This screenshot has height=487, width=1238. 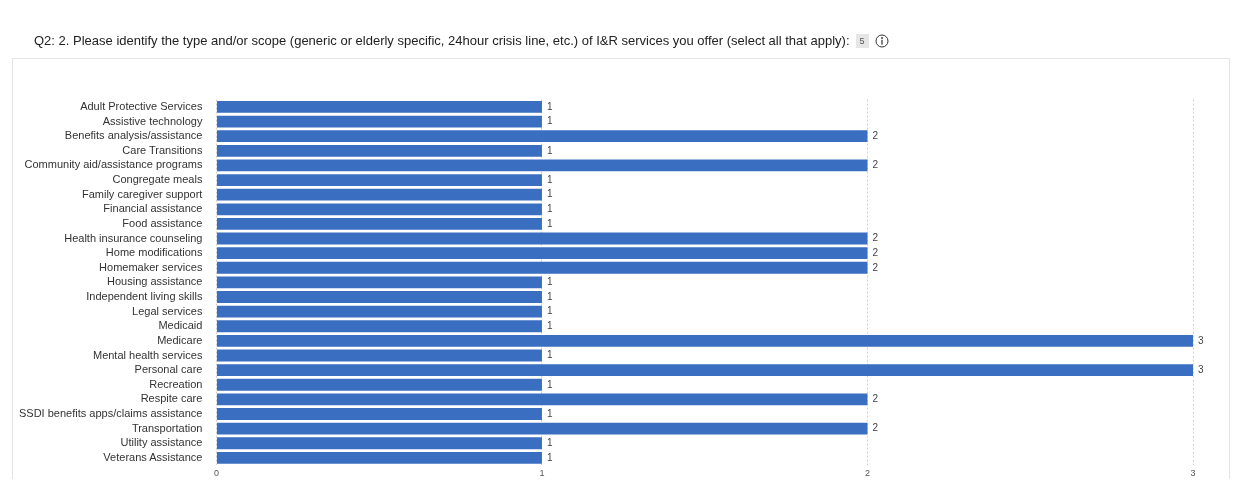 I want to click on x-tick-label: 3, so click(x=1193, y=473).